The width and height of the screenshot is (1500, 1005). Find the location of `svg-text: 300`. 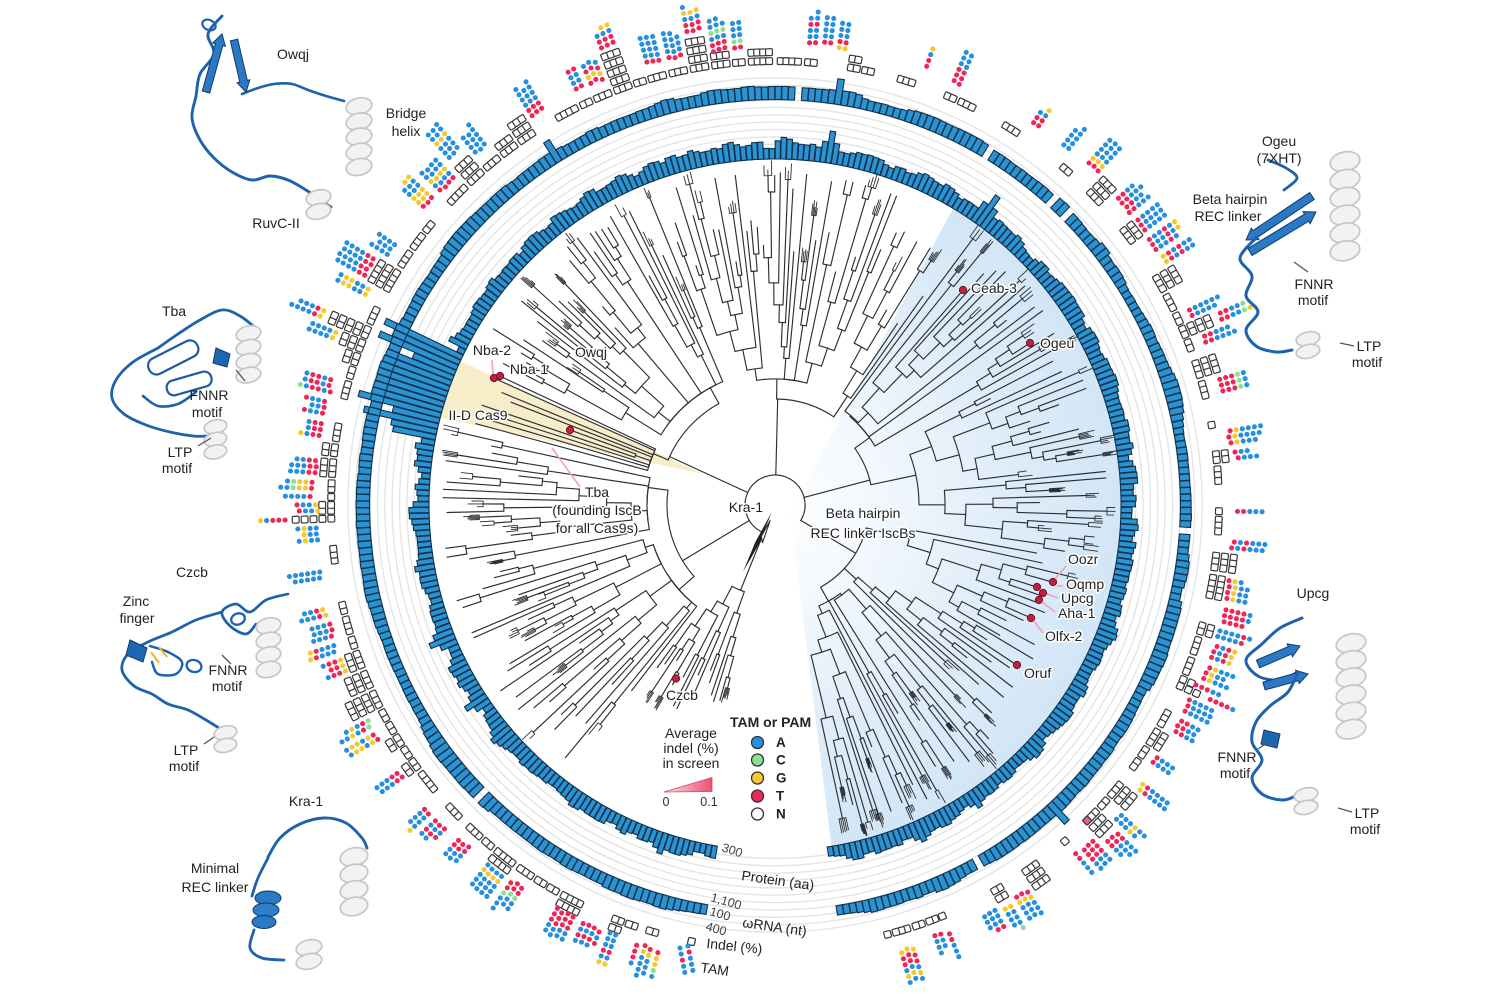

svg-text: 300 is located at coordinates (732, 851).